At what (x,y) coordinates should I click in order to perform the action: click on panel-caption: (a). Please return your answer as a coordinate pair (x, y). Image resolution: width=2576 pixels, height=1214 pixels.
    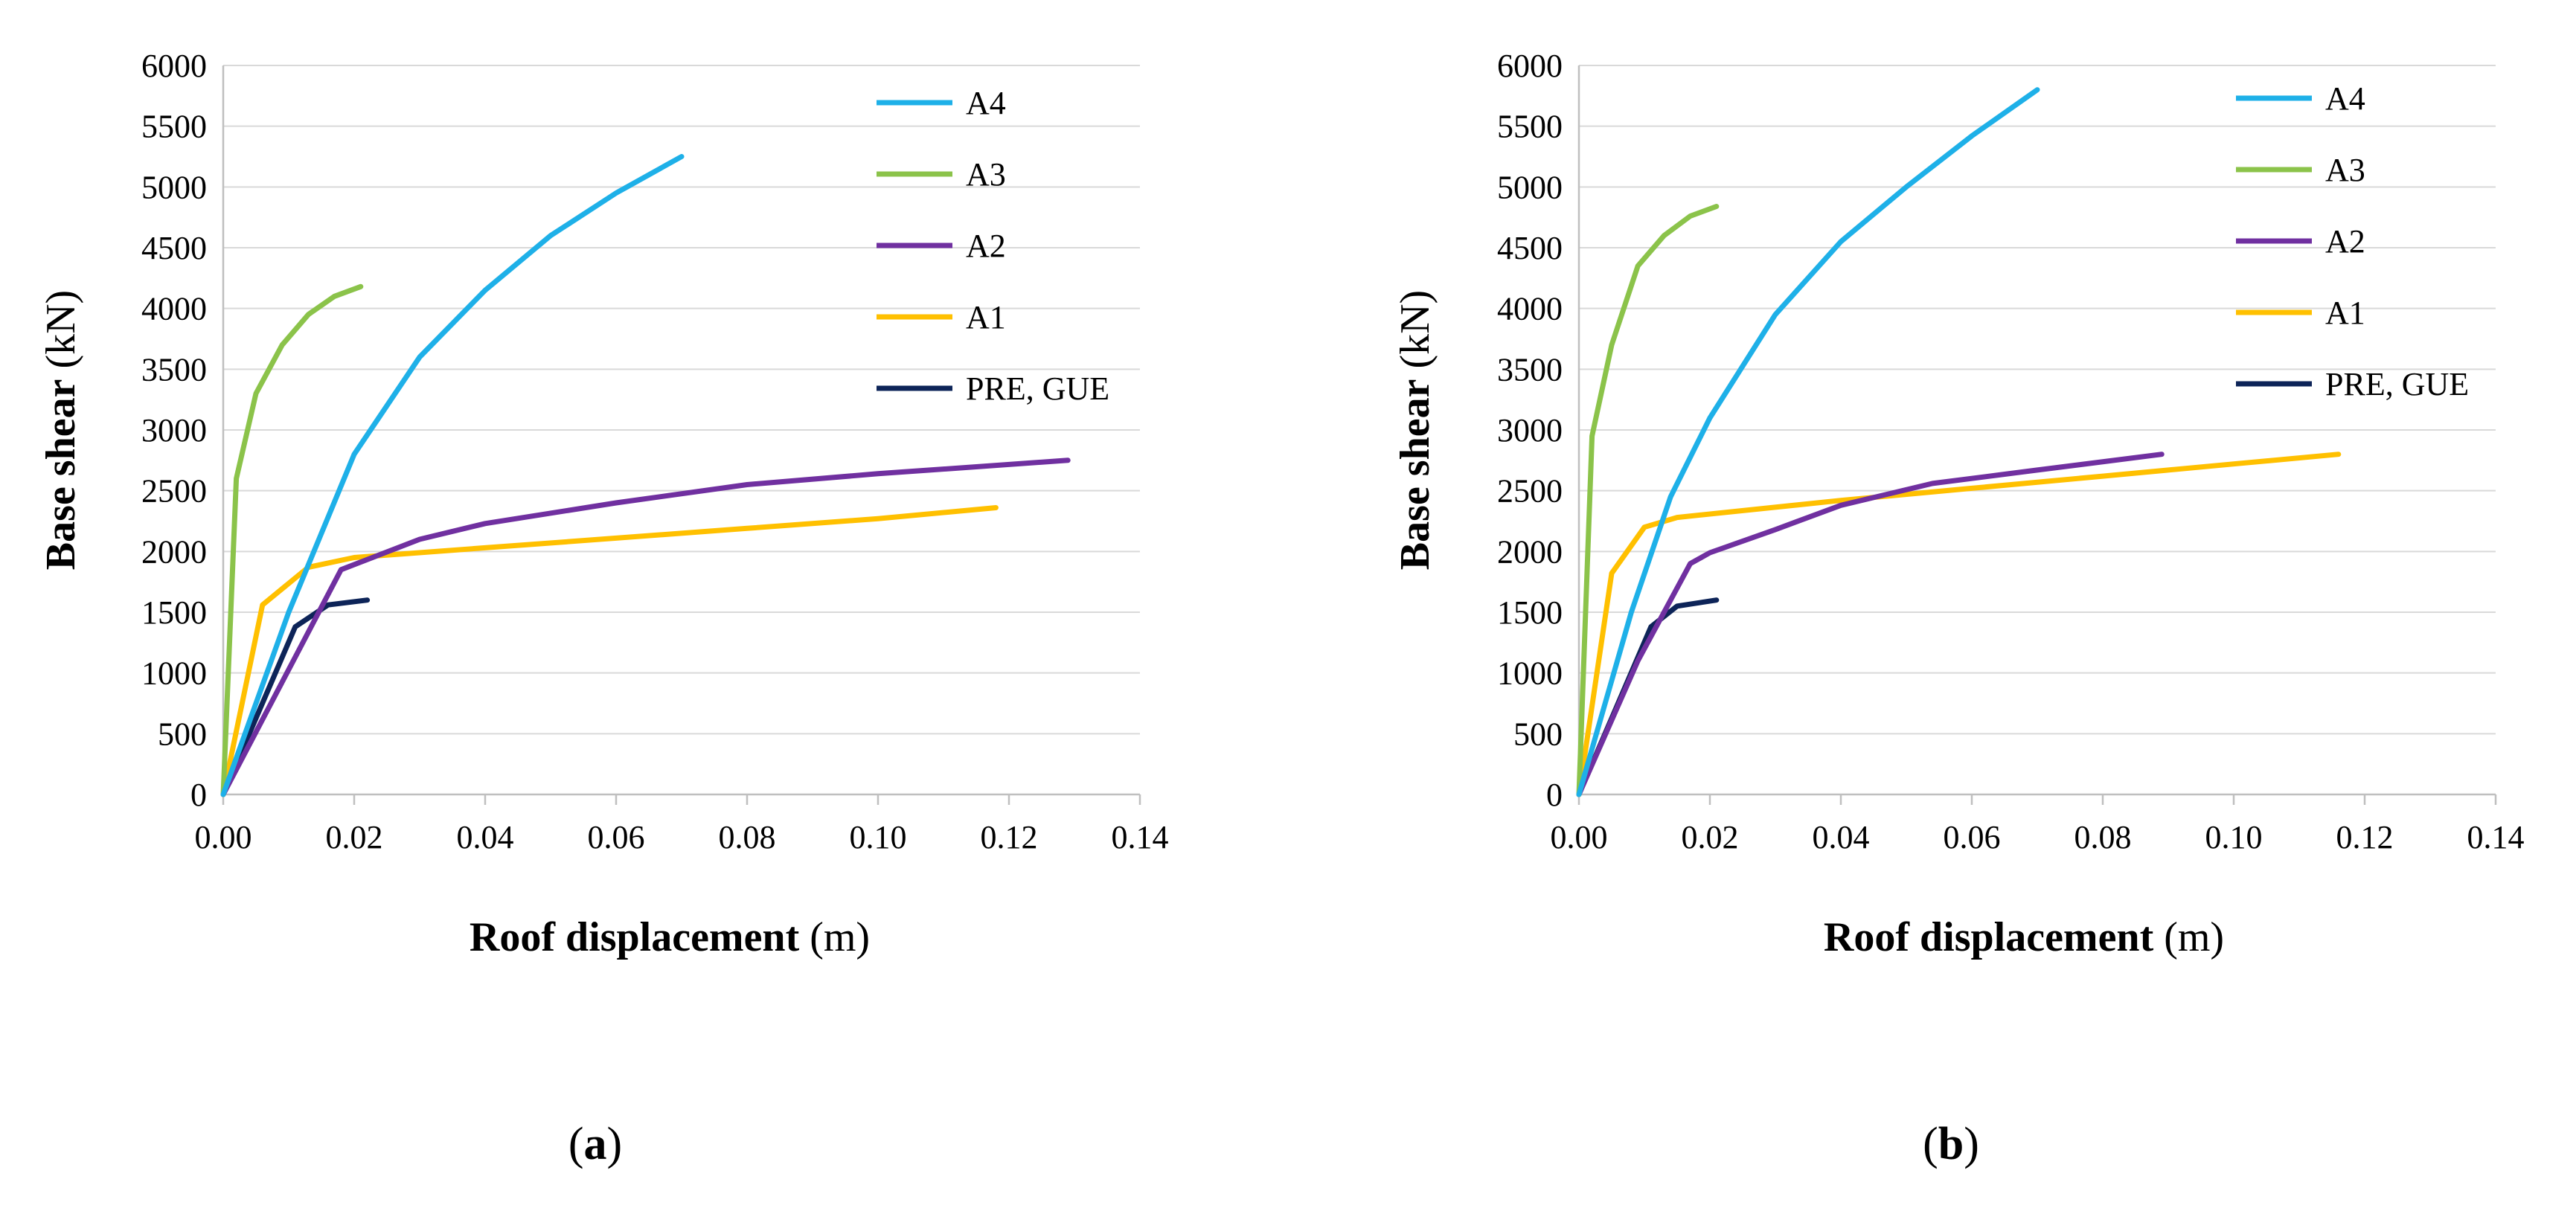
    Looking at the image, I should click on (595, 1144).